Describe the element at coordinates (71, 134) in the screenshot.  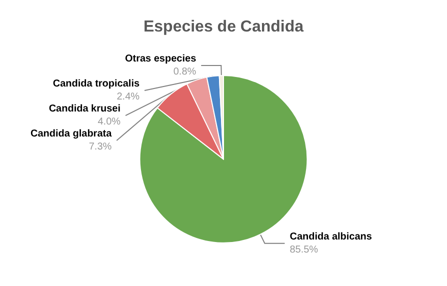
I see `slice-label: Candida glabrata` at that location.